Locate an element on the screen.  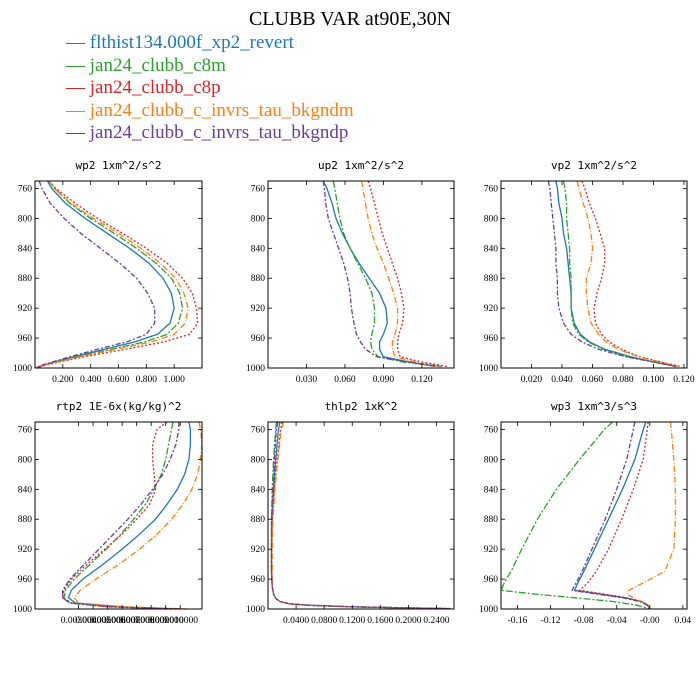
legend-item: — flthist134.000f_xp2_revert is located at coordinates (210, 43).